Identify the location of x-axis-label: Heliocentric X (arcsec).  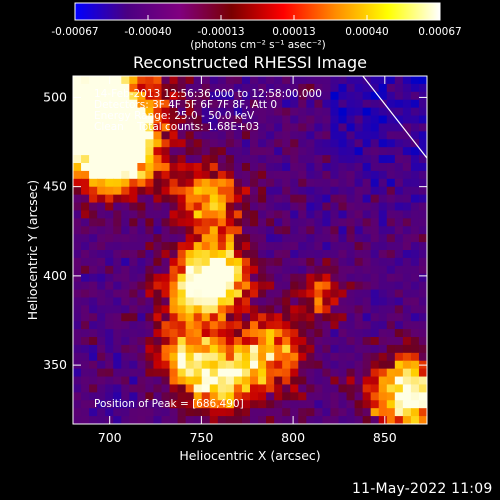
(249, 455).